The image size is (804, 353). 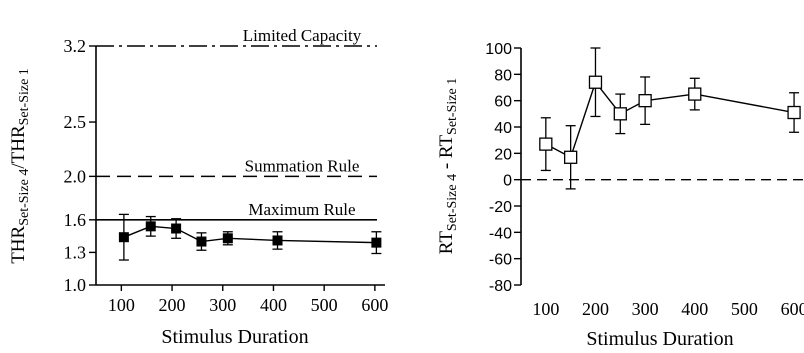 What do you see at coordinates (645, 309) in the screenshot?
I see `right-x-tick-label: 300` at bounding box center [645, 309].